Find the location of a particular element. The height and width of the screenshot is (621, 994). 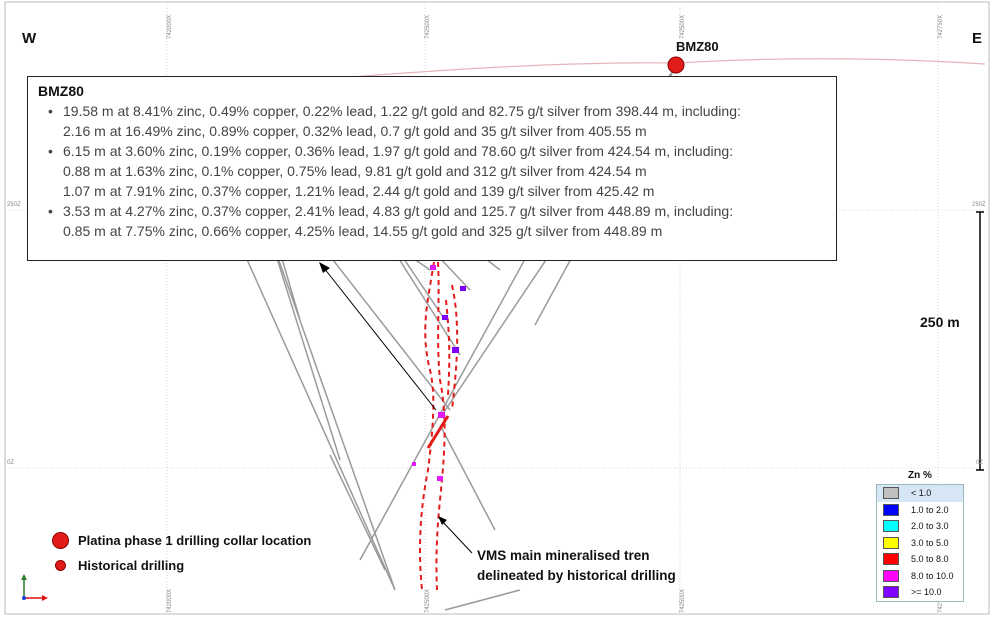

zn-legend-row: < 1.0 is located at coordinates (920, 493).